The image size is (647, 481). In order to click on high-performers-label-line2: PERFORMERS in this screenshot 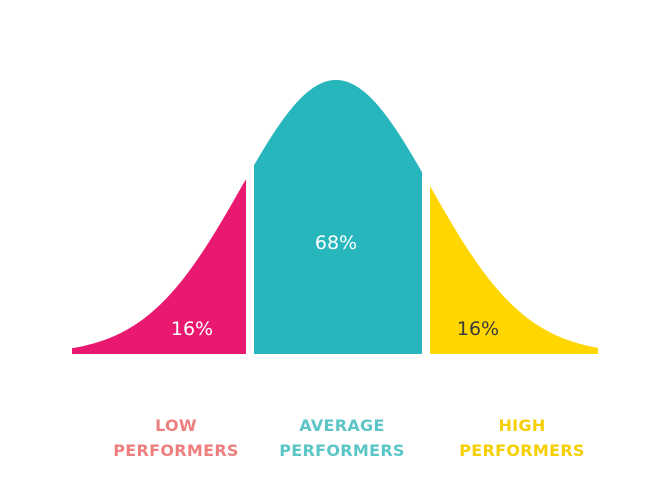, I will do `click(522, 450)`.